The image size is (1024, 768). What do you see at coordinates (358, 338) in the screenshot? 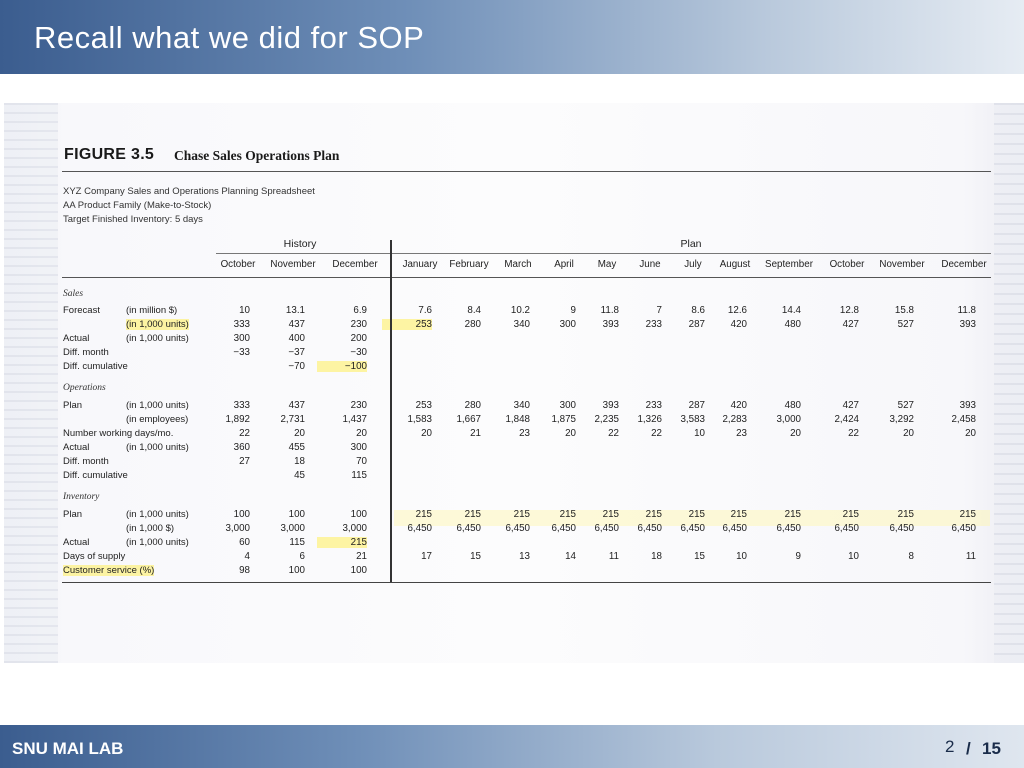
I see `table-cell: 200` at bounding box center [358, 338].